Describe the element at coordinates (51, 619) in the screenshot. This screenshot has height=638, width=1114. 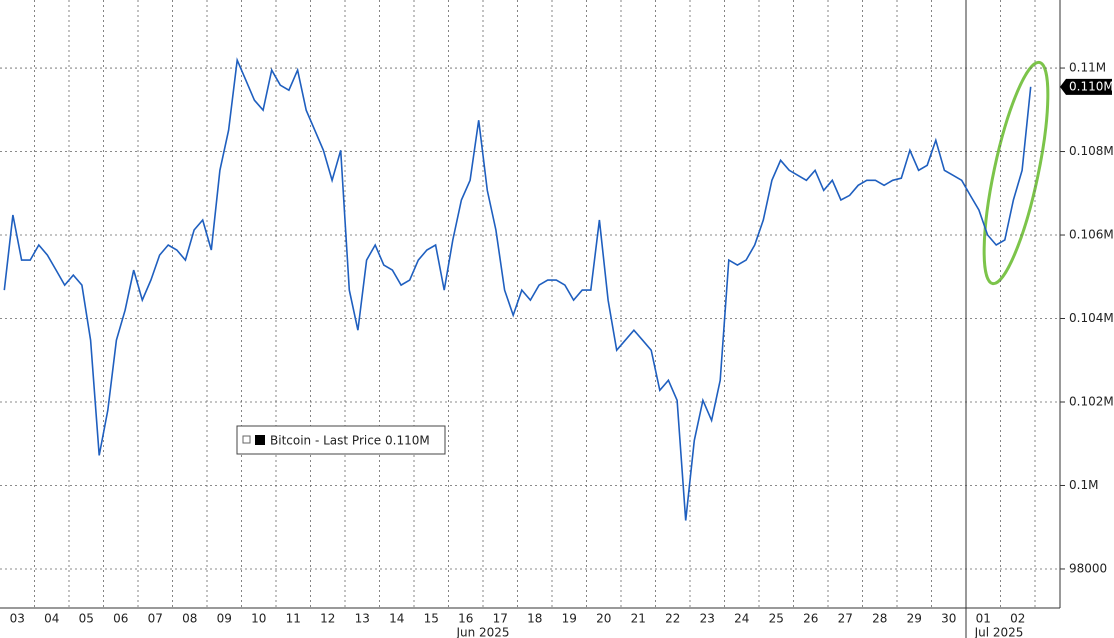
I see `x-tick-label: 04` at that location.